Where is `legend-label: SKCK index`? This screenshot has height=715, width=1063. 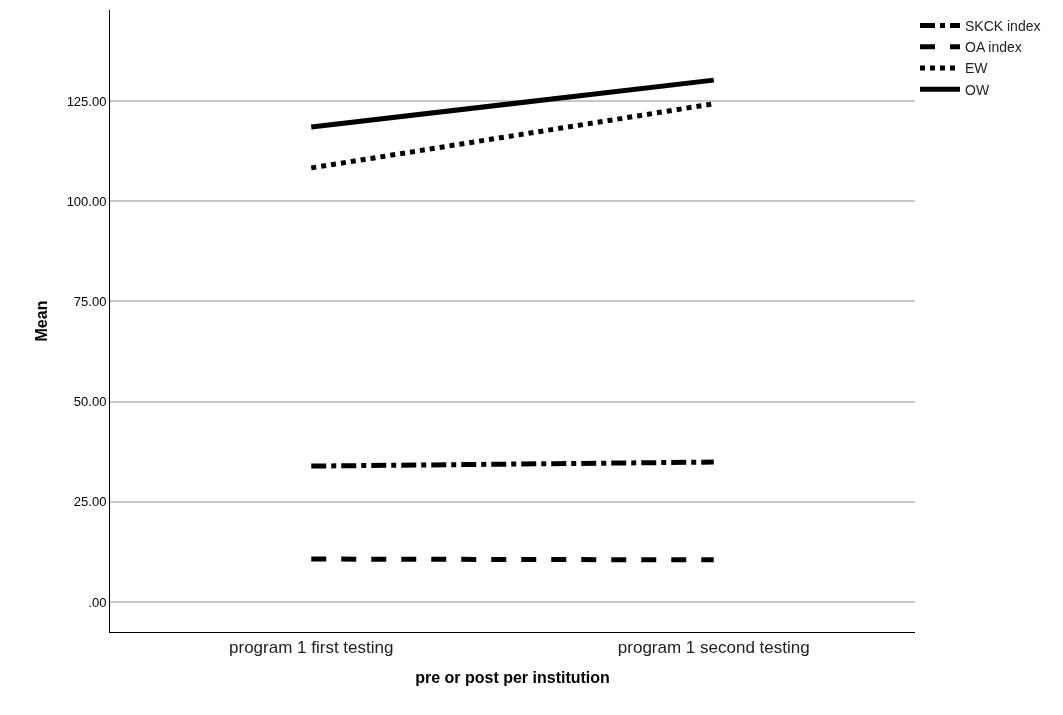
legend-label: SKCK index is located at coordinates (1003, 26).